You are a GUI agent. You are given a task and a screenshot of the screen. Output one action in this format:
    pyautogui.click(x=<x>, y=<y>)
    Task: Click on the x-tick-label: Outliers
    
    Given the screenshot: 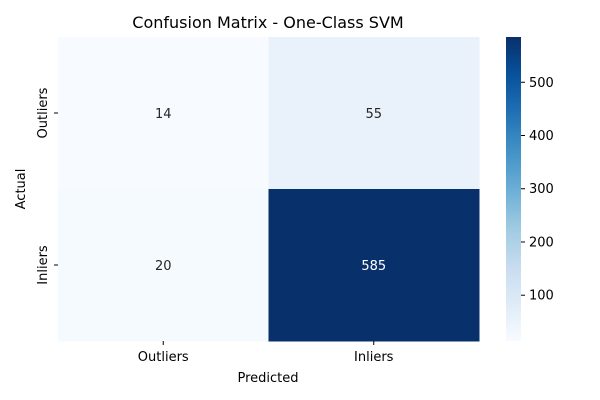 What is the action you would take?
    pyautogui.click(x=163, y=357)
    